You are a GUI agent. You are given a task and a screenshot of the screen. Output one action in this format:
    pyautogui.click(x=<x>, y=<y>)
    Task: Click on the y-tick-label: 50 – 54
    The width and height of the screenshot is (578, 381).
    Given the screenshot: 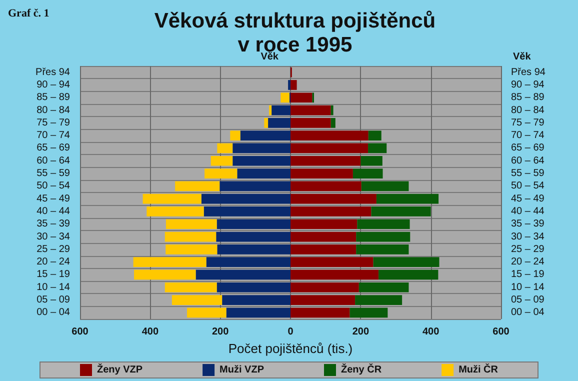 What is the action you would take?
    pyautogui.click(x=528, y=186)
    